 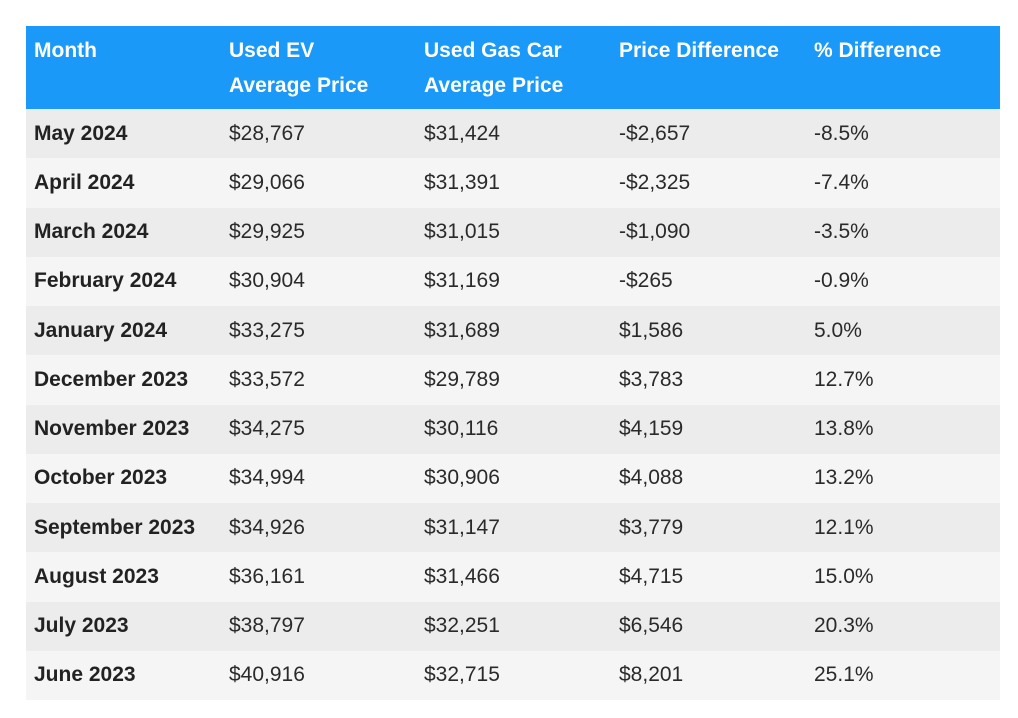 I want to click on price-difference-cell: $8,201, so click(x=651, y=675).